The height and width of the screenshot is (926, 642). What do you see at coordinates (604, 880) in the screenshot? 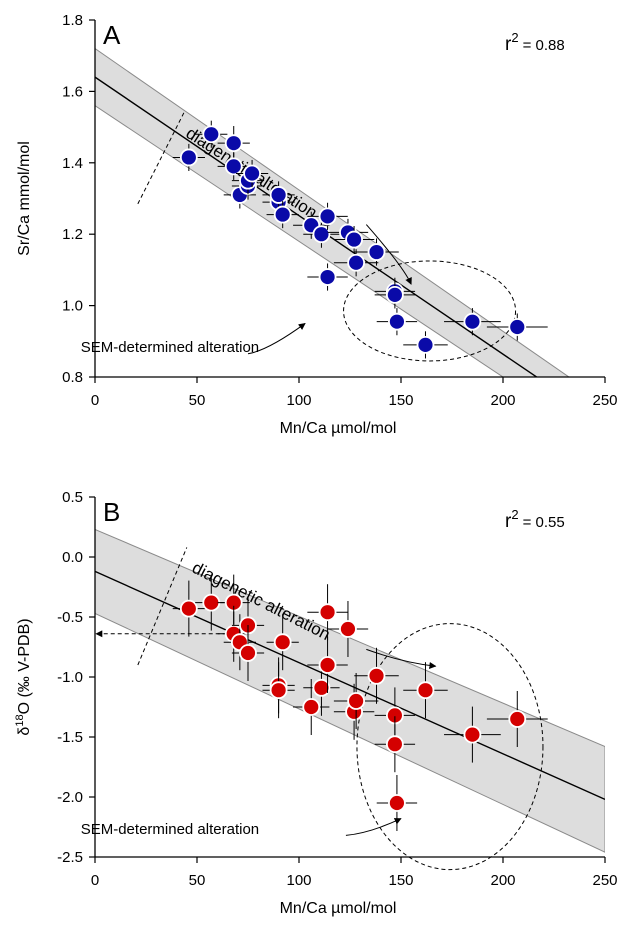
I see `x-tick-label: 250` at bounding box center [604, 880].